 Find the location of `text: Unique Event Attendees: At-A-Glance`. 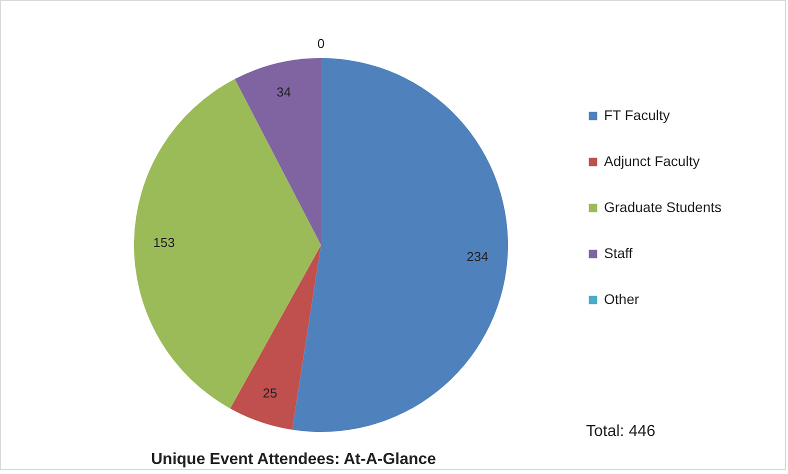

text: Unique Event Attendees: At-A-Glance is located at coordinates (293, 459).